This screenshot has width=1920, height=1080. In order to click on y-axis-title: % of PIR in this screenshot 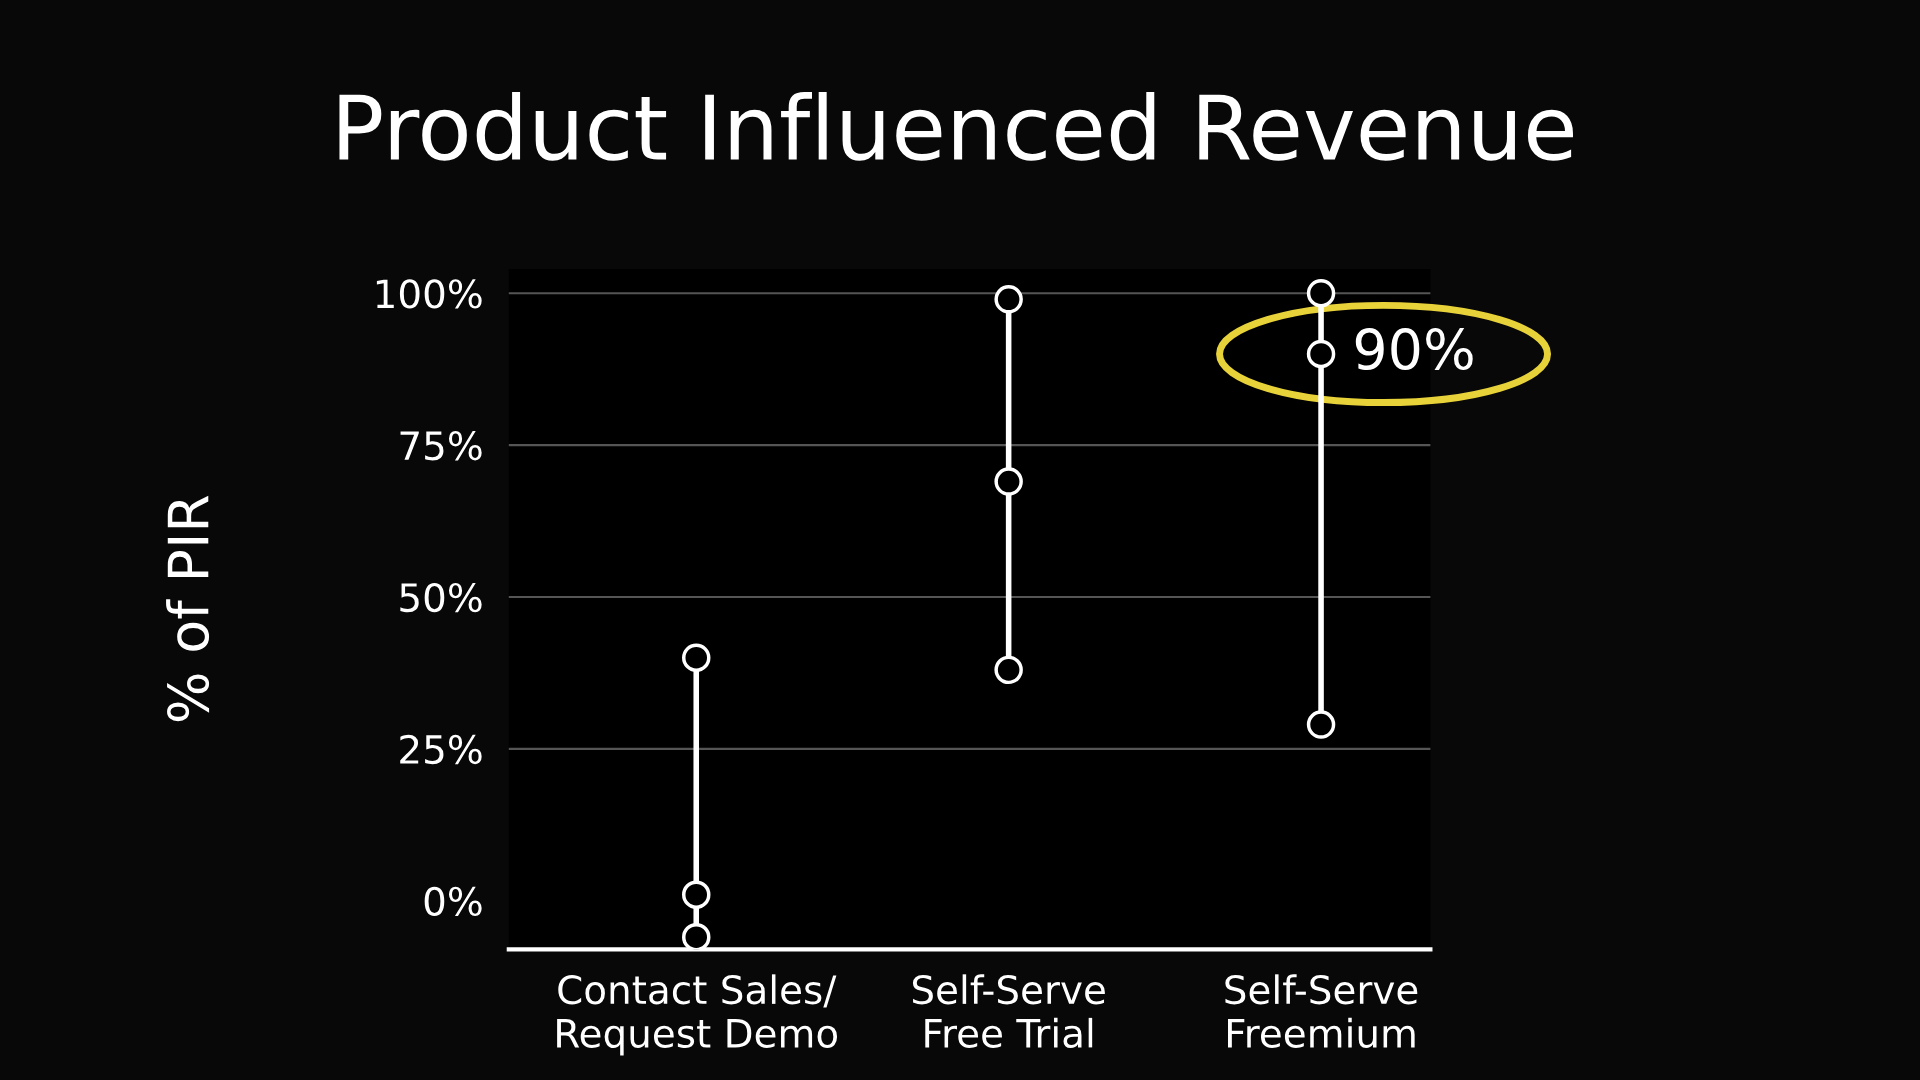, I will do `click(188, 608)`.